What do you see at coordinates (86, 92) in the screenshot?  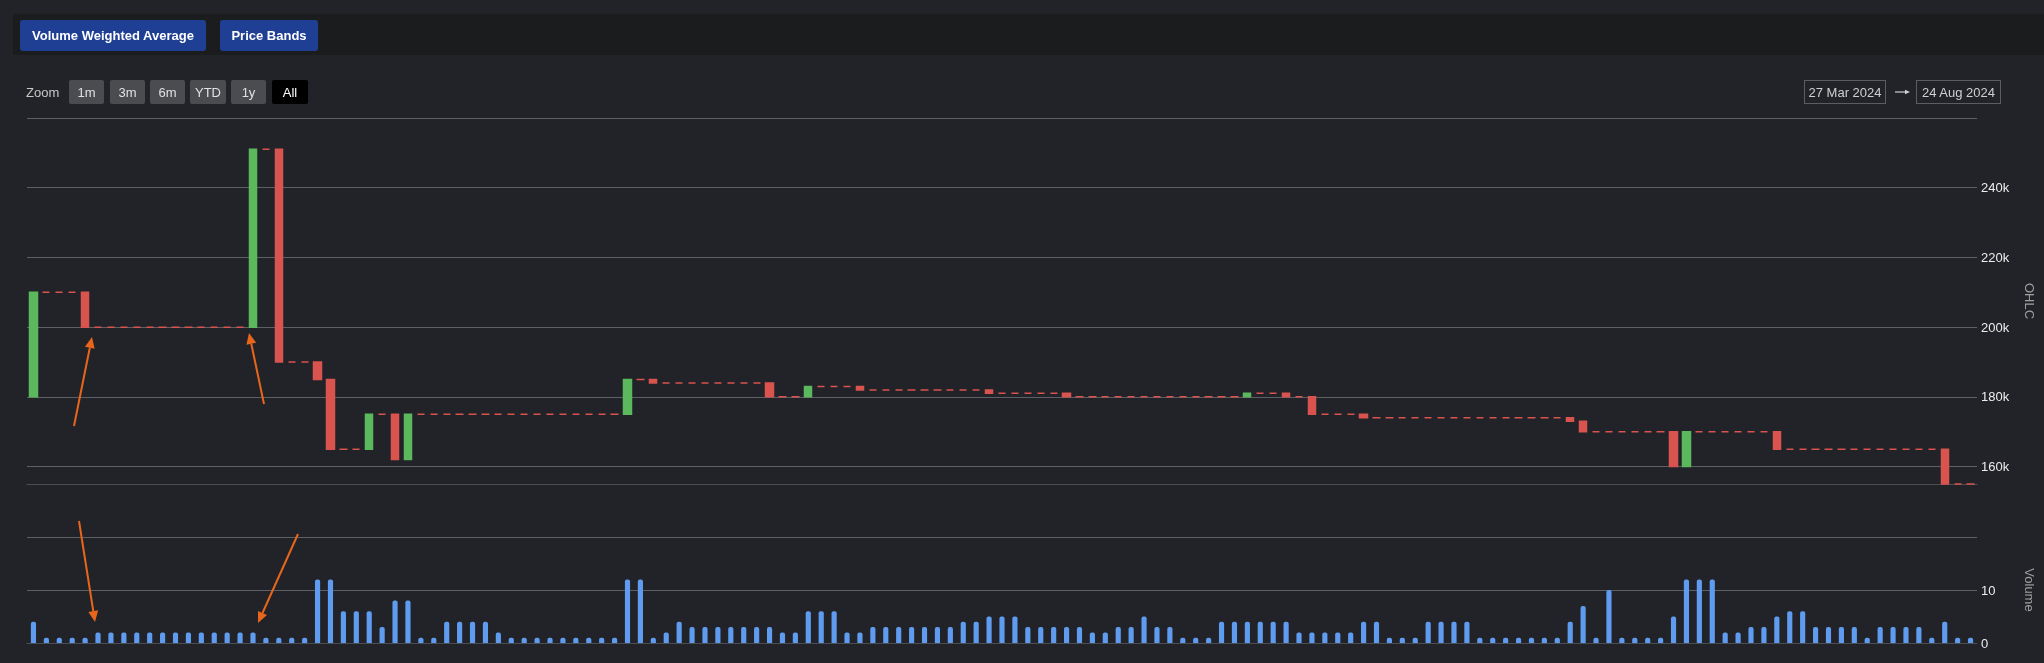 I see `zoom-button: 1m` at bounding box center [86, 92].